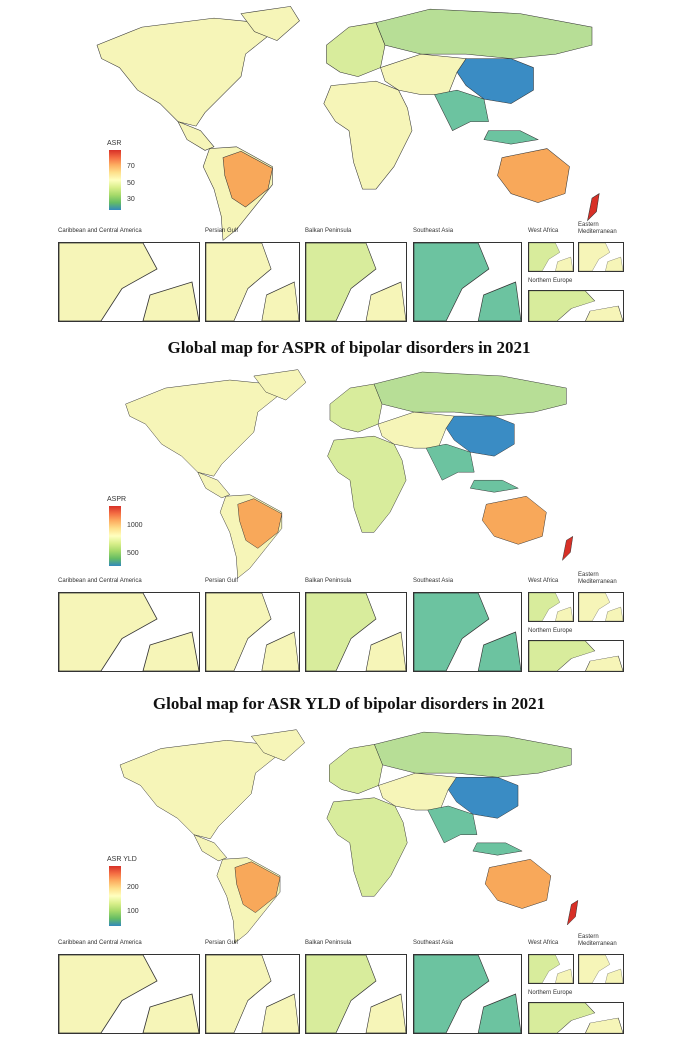 Image resolution: width=698 pixels, height=1050 pixels. I want to click on legend-tick: 1000, so click(135, 525).